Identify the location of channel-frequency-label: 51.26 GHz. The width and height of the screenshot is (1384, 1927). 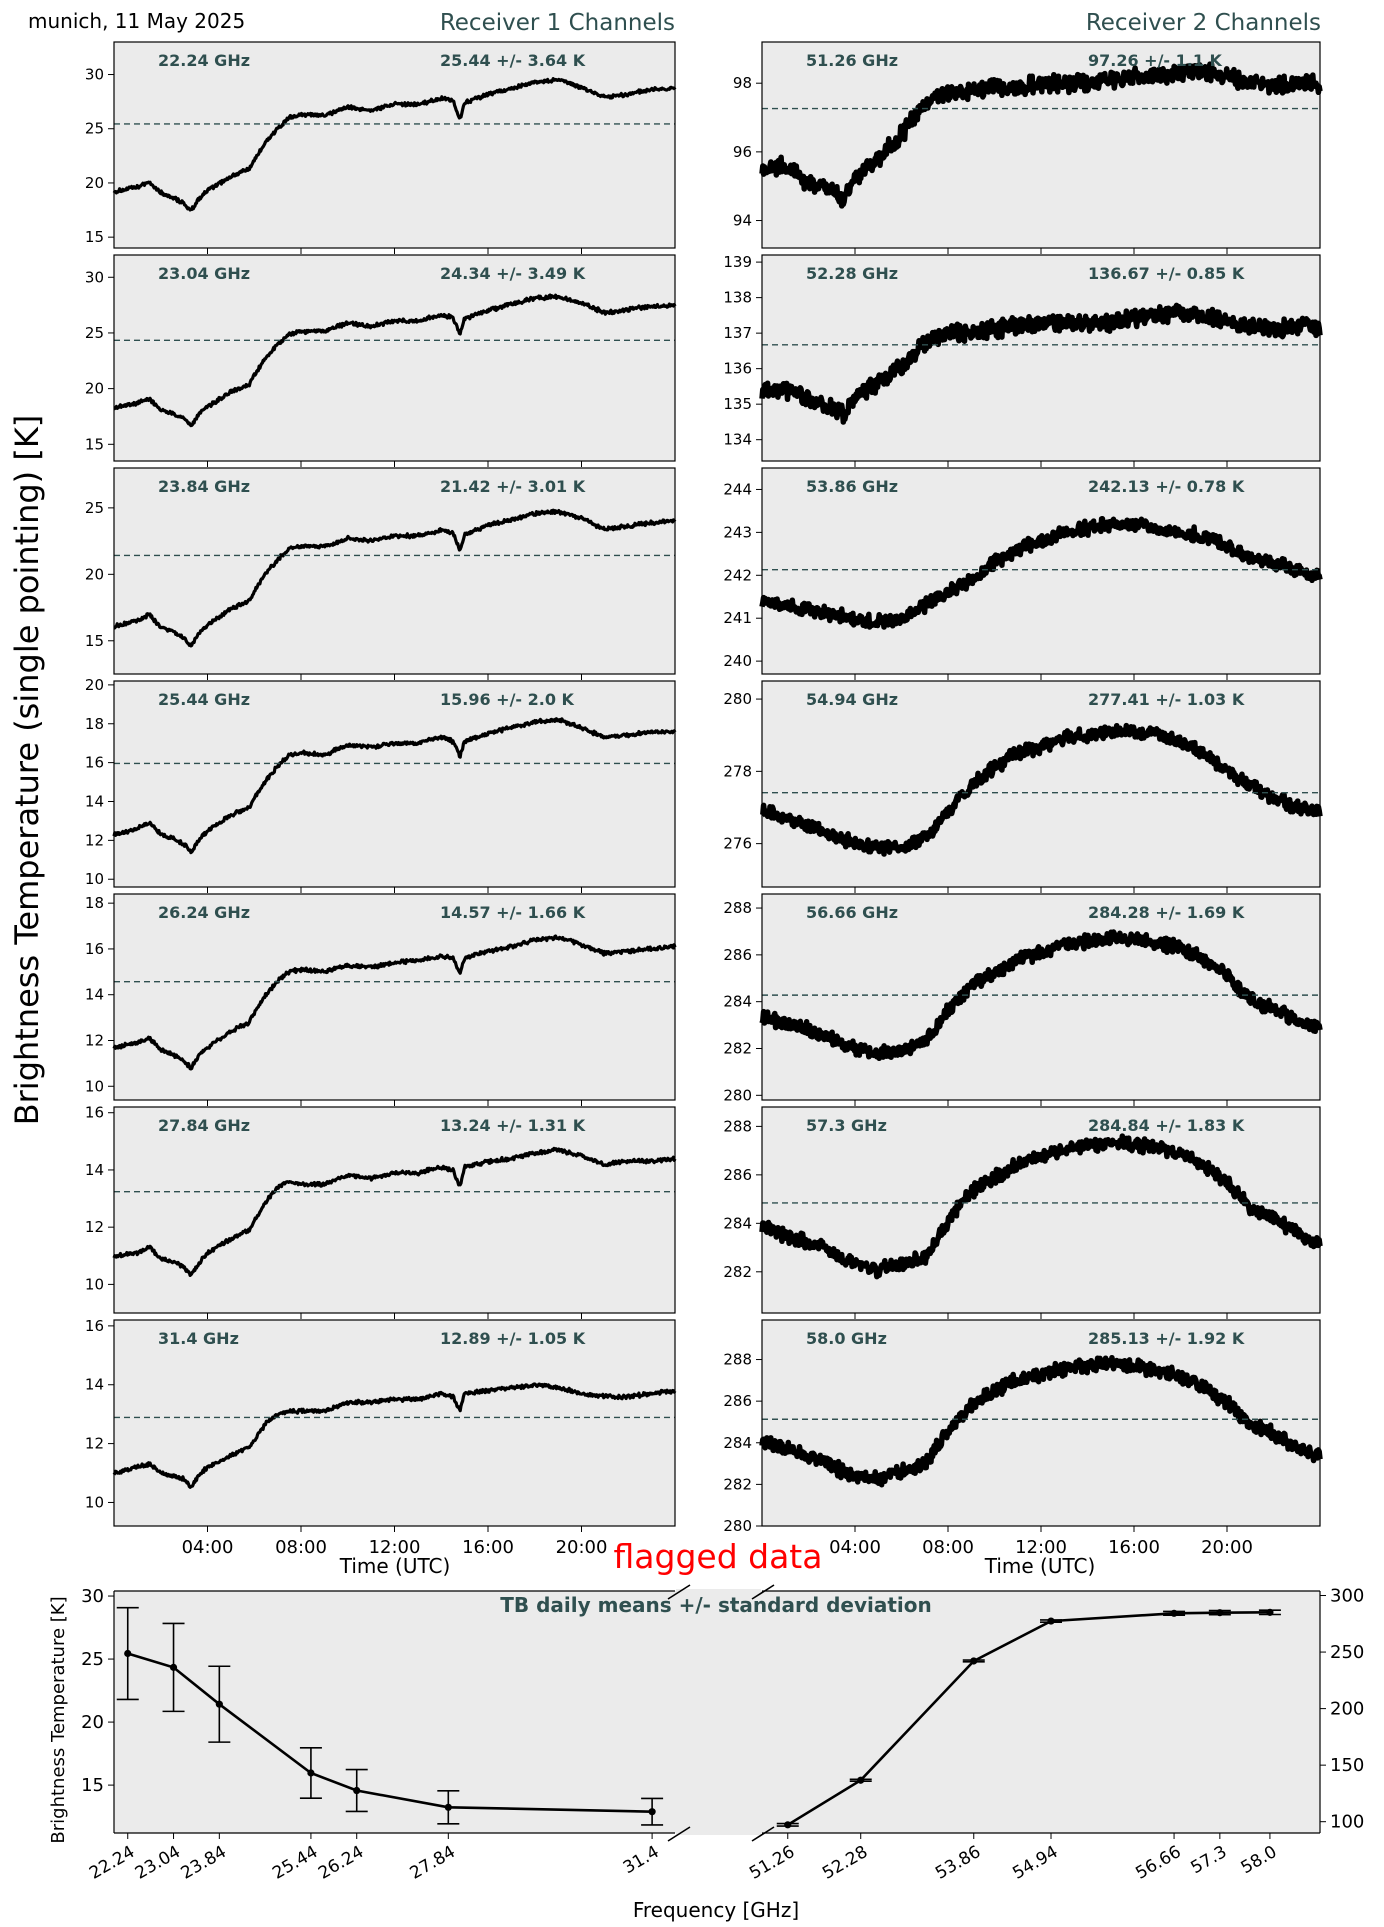
(852, 60).